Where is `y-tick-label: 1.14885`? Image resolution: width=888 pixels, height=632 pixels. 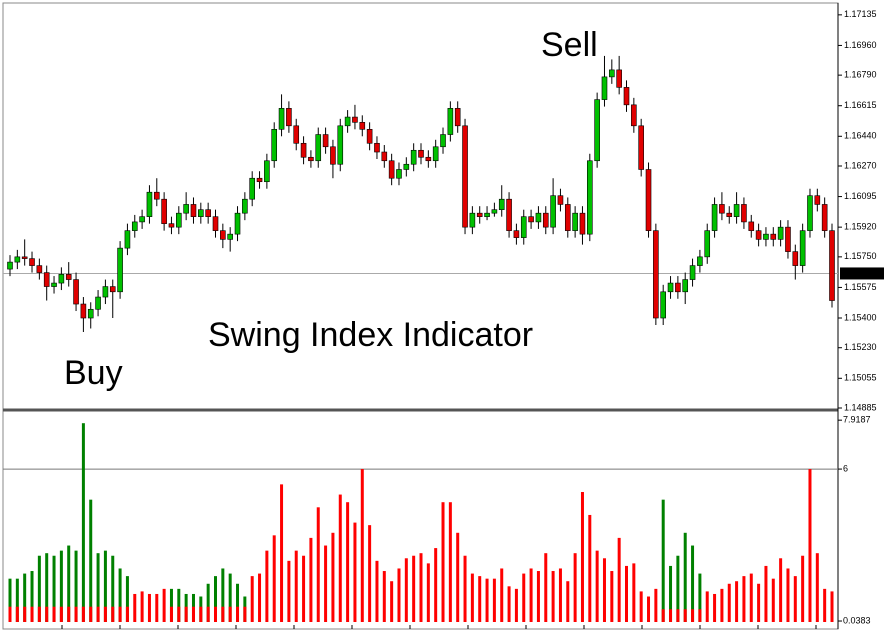 y-tick-label: 1.14885 is located at coordinates (860, 407).